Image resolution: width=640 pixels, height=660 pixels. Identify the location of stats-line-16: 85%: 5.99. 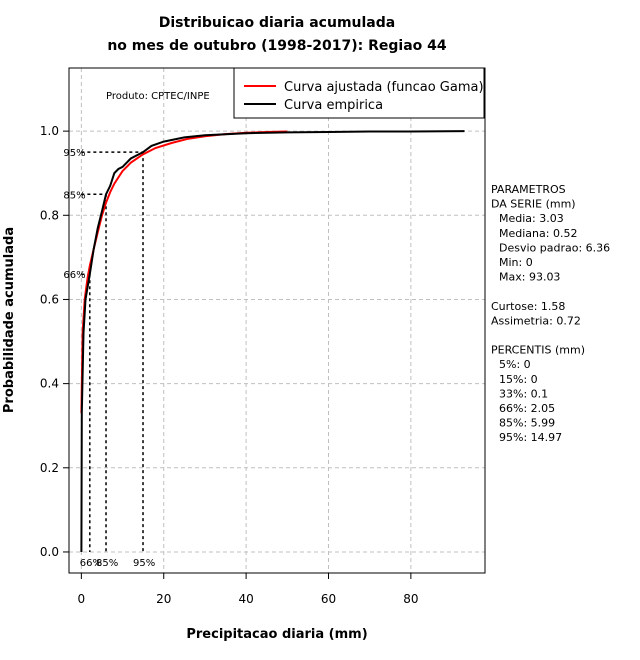
(527, 423).